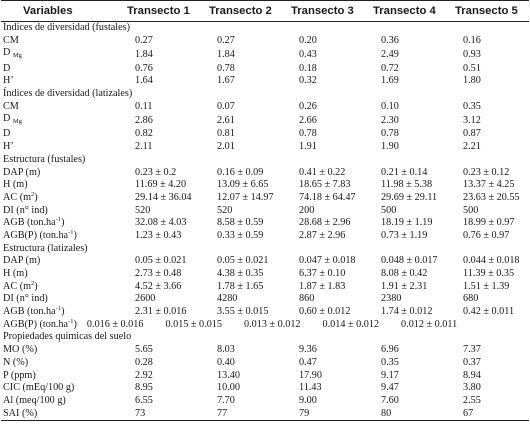  I want to click on label-text: AGB(P) (ton.ha, so click(36, 235).